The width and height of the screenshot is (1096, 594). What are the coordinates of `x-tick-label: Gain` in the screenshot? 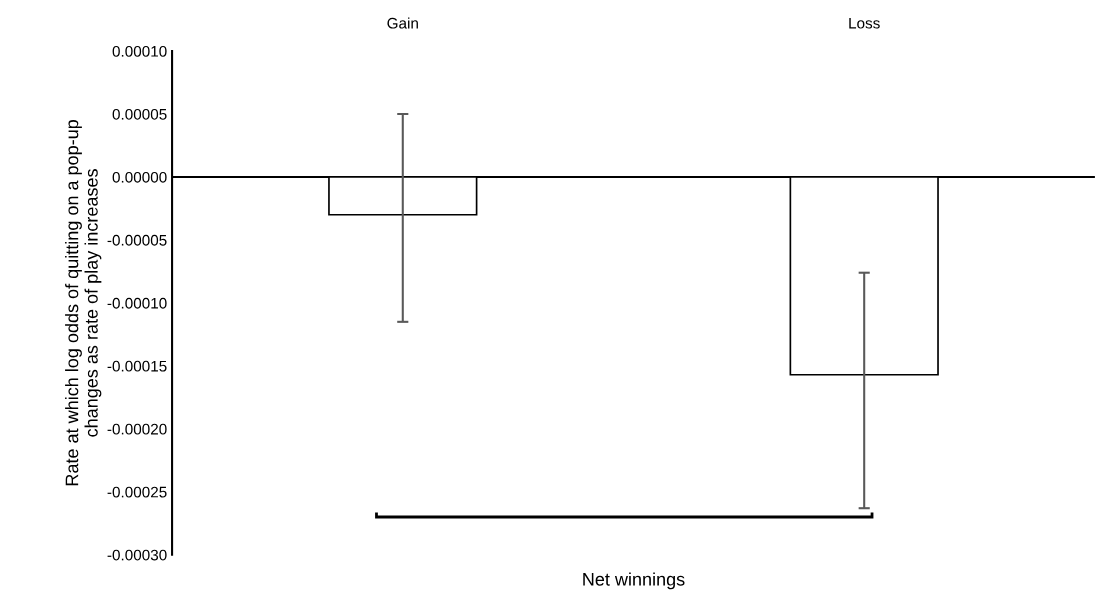 It's located at (402, 23).